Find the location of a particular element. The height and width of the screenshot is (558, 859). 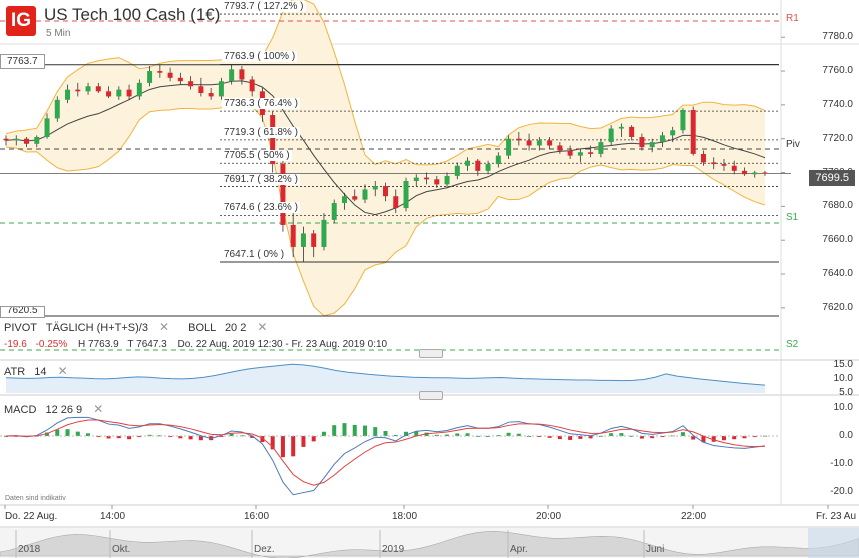

boll-indicator-params: 20 2 is located at coordinates (235, 328).